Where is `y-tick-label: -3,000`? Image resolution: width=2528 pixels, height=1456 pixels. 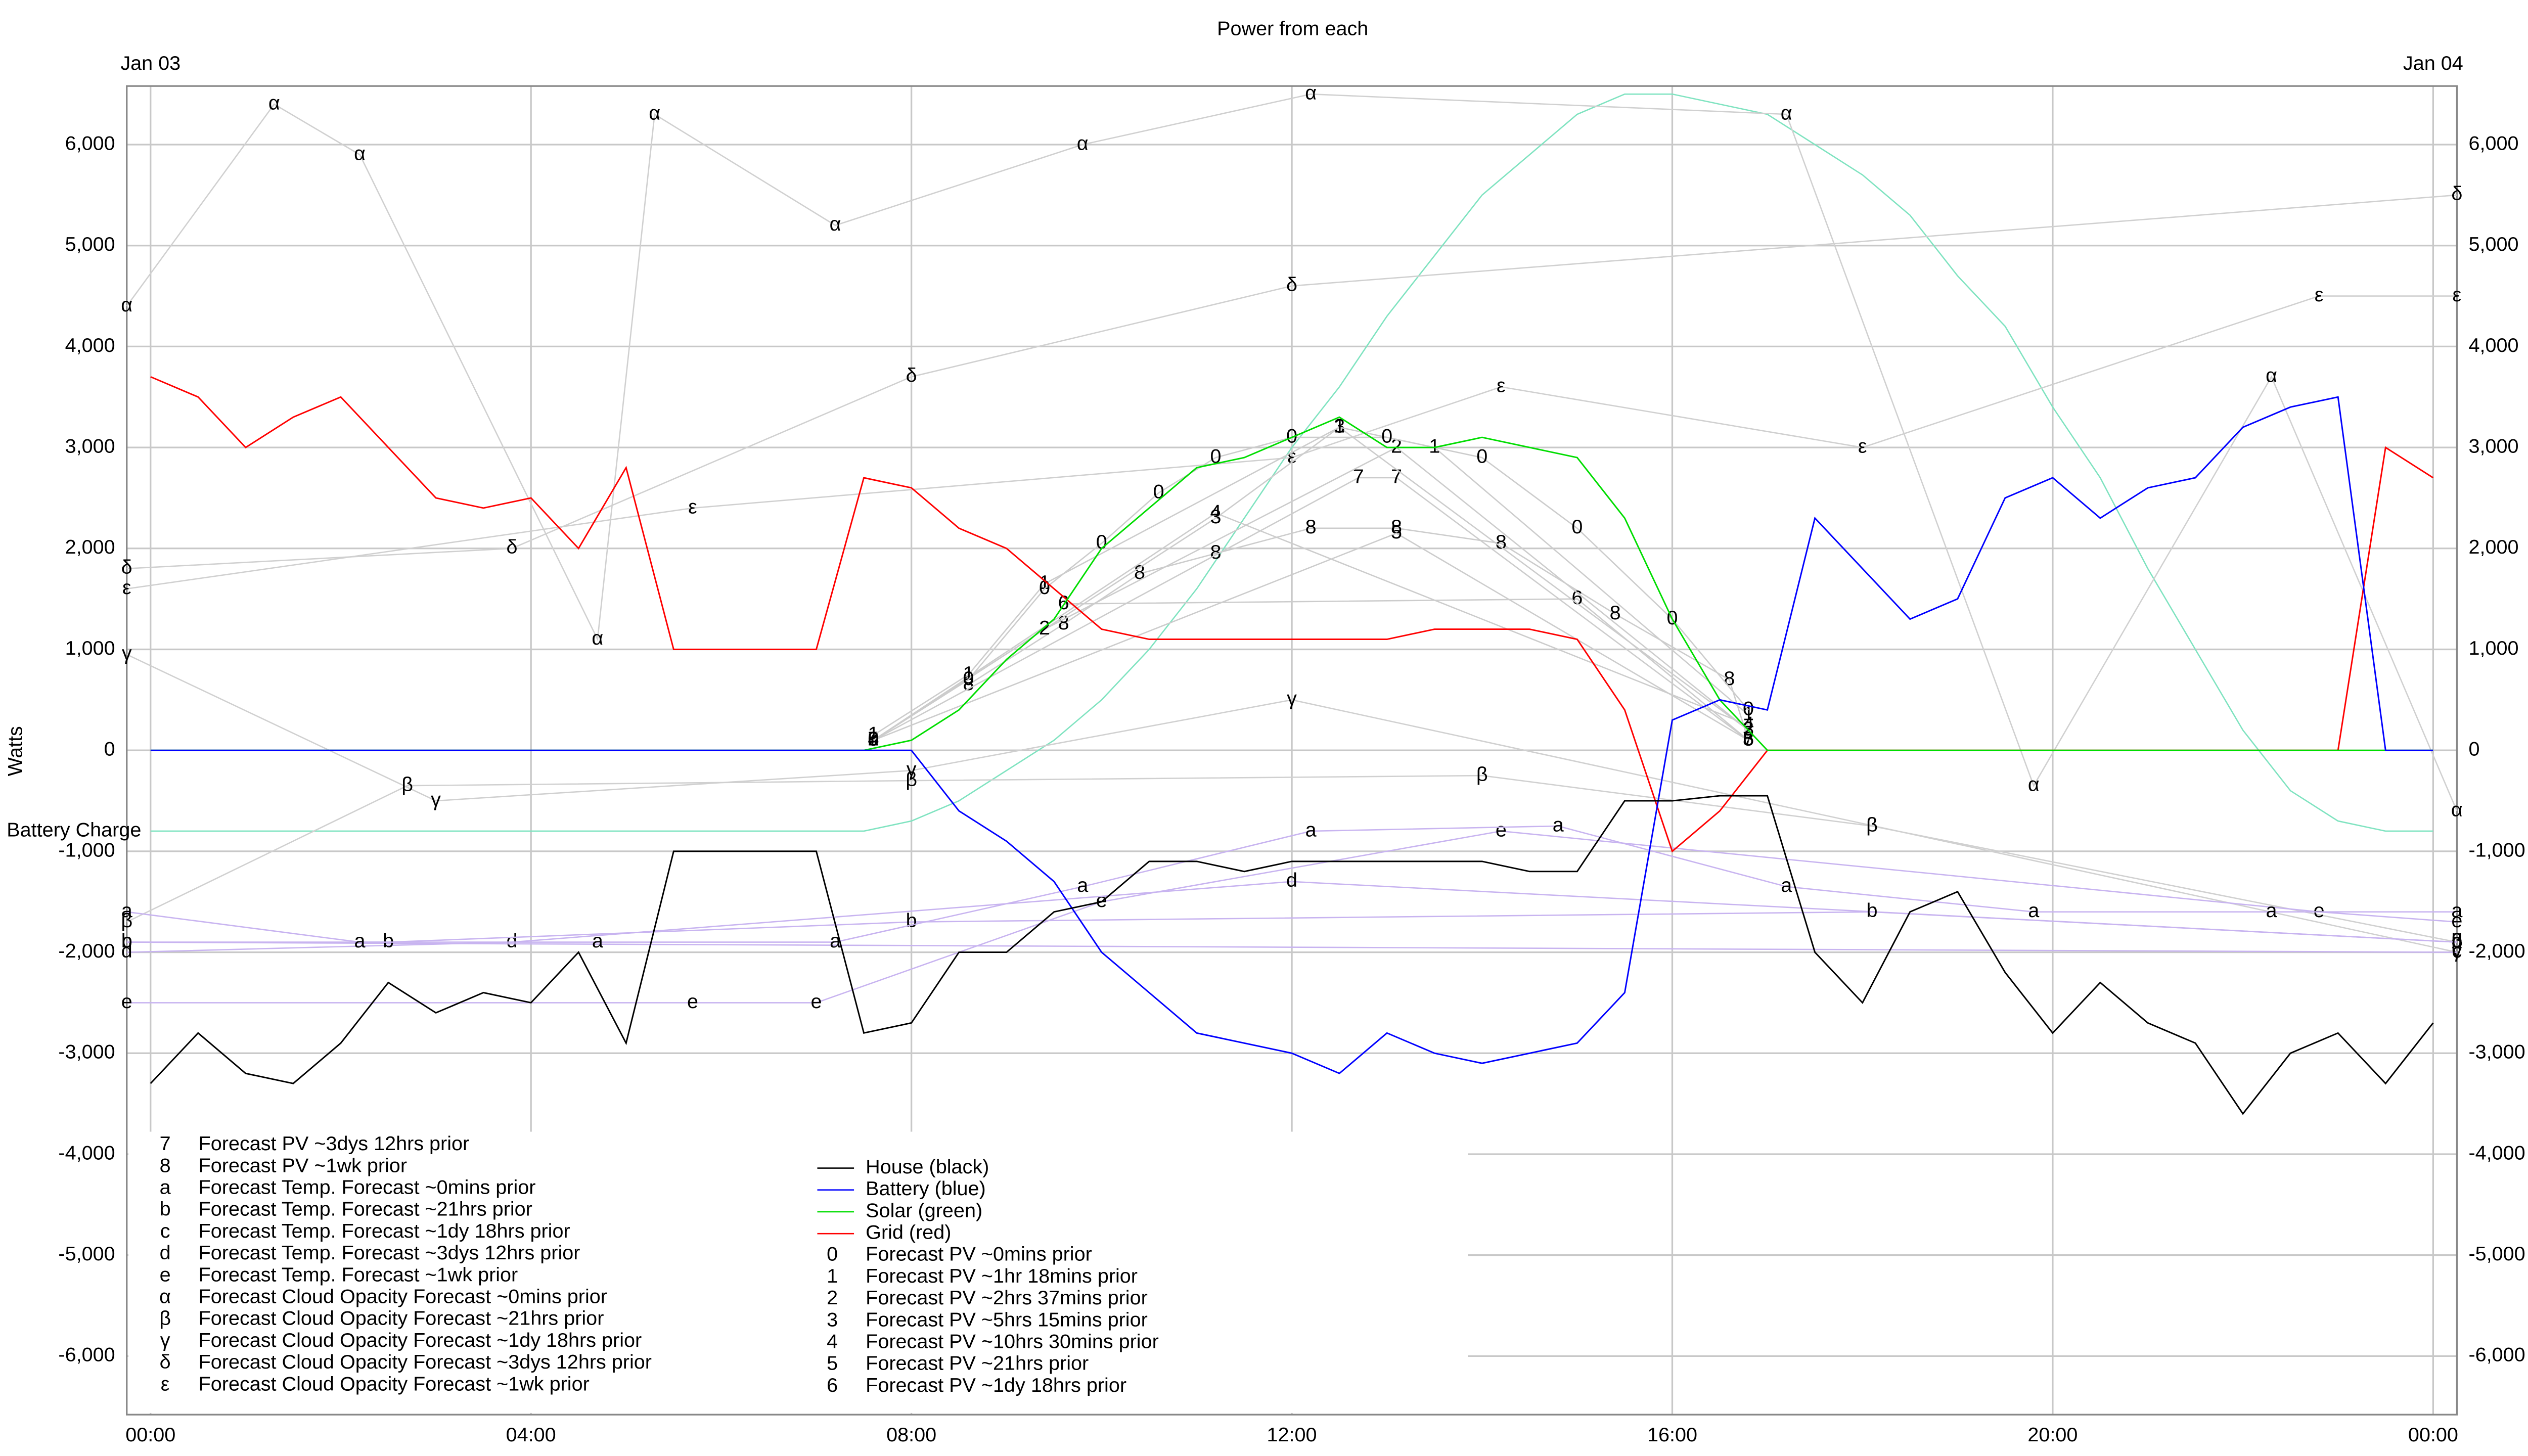
y-tick-label: -3,000 is located at coordinates (87, 1052).